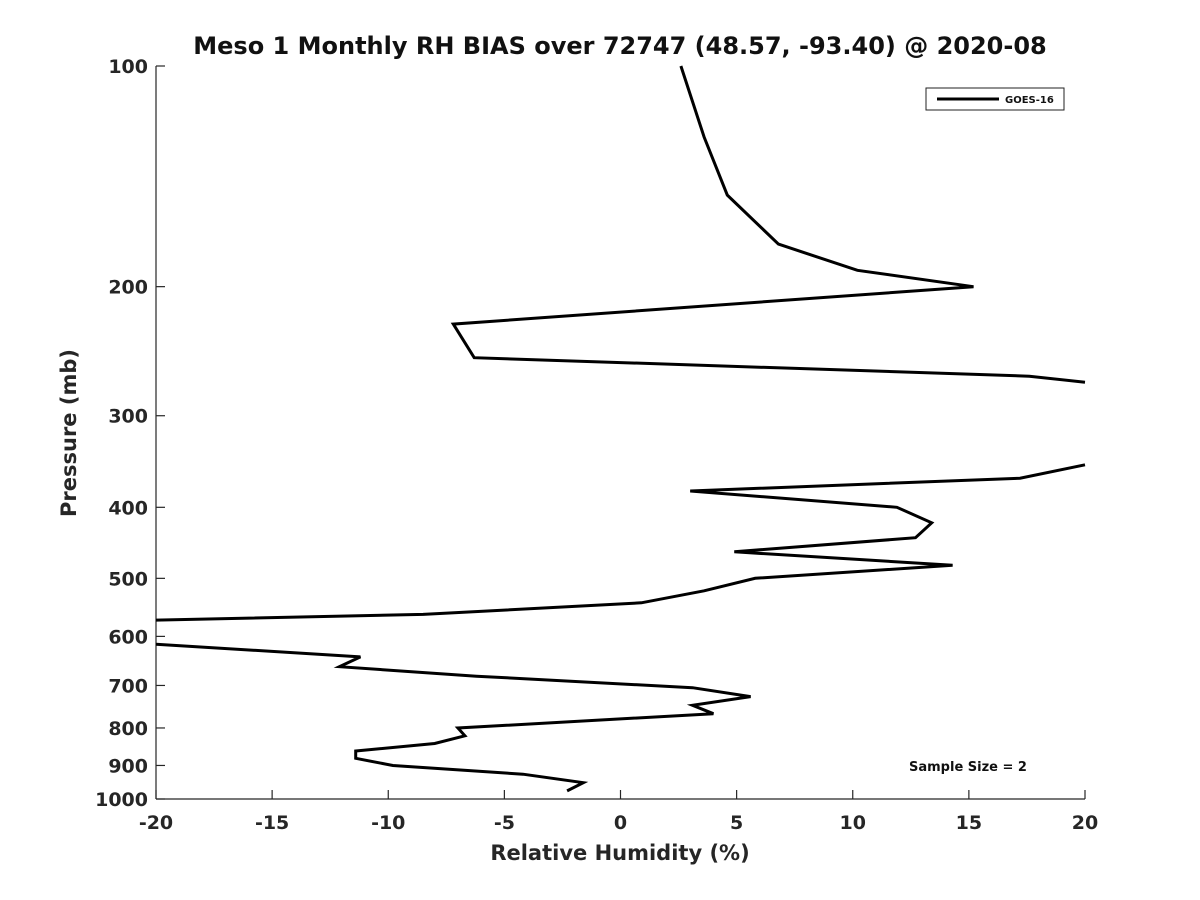 This screenshot has height=900, width=1200. Describe the element at coordinates (736, 823) in the screenshot. I see `x-tick-label: 5` at that location.